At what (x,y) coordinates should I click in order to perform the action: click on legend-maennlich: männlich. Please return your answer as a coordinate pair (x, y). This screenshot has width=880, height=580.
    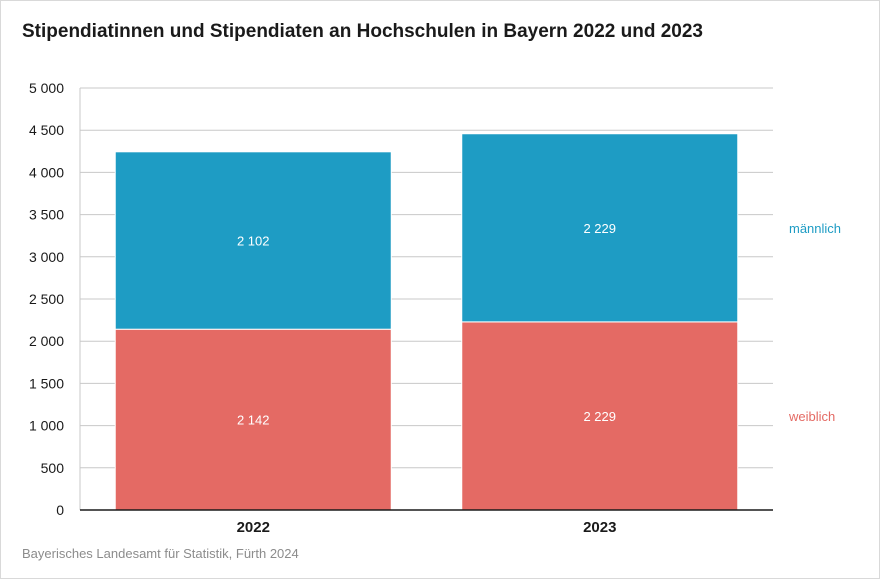
    Looking at the image, I should click on (815, 228).